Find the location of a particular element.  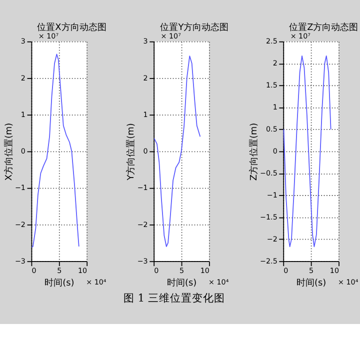

y-tick-label: 2.5 is located at coordinates (272, 41).